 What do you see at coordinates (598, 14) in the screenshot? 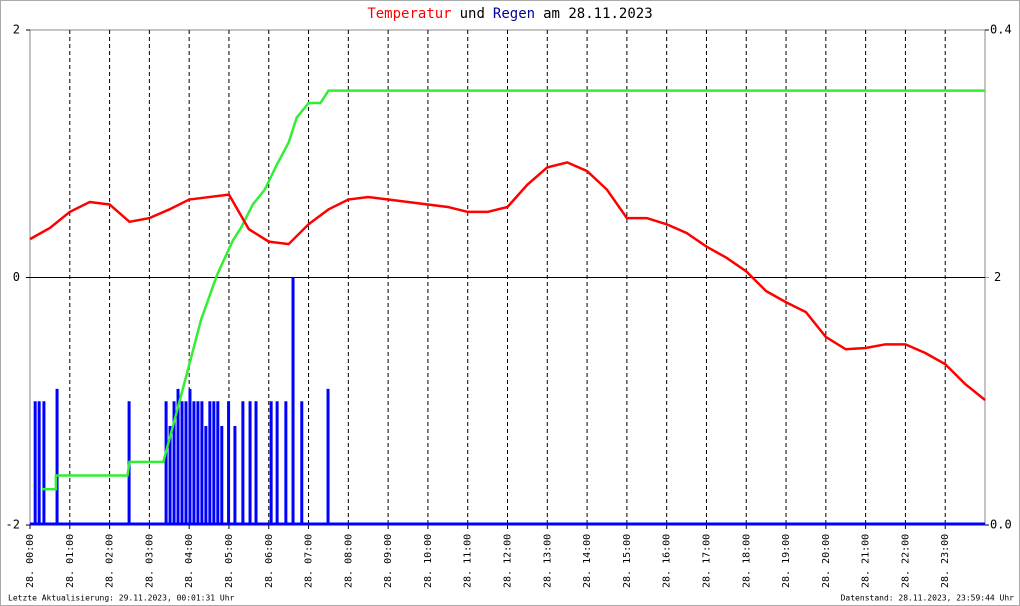
I see `title-part: am 28.11.2023` at bounding box center [598, 14].